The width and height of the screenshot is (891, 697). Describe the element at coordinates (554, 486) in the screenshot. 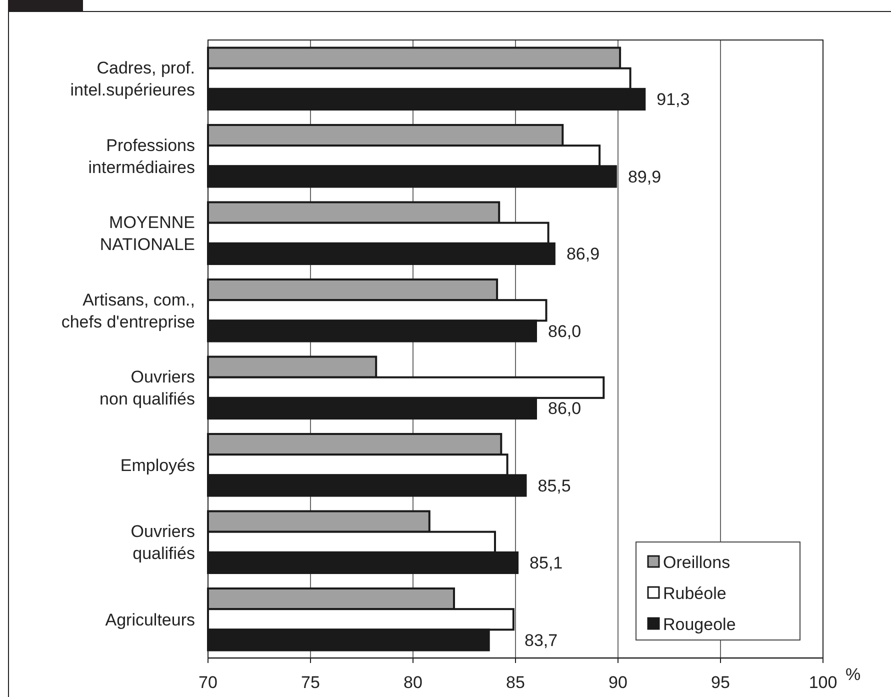

I see `data-label: 85,5` at that location.